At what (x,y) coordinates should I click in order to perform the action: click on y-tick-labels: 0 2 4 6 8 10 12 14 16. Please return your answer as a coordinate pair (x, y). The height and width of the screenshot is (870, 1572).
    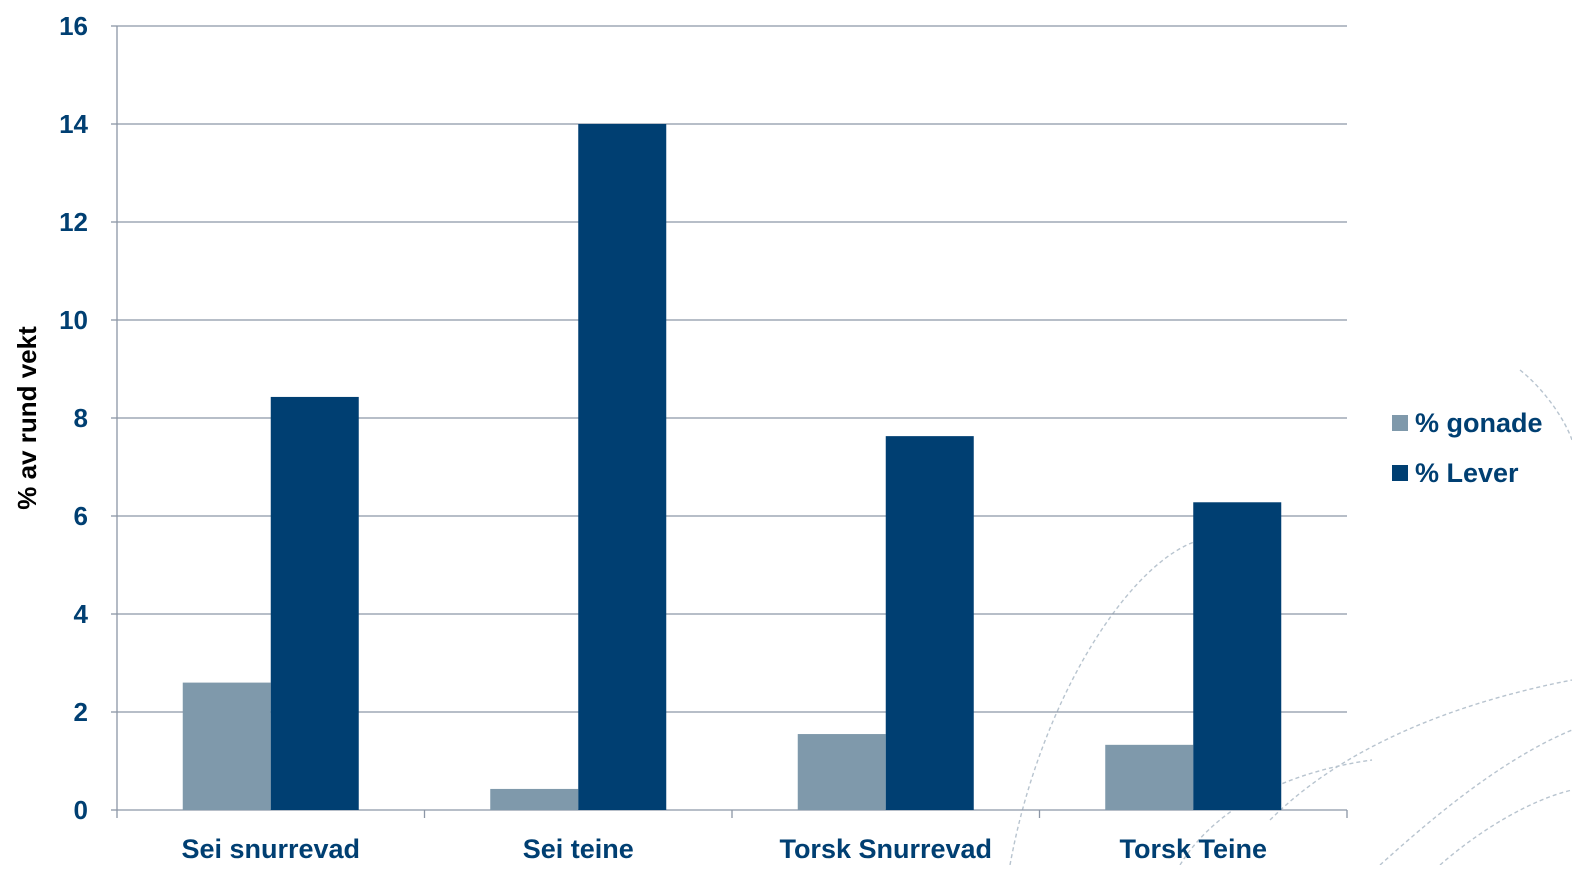
    Looking at the image, I should click on (73, 418).